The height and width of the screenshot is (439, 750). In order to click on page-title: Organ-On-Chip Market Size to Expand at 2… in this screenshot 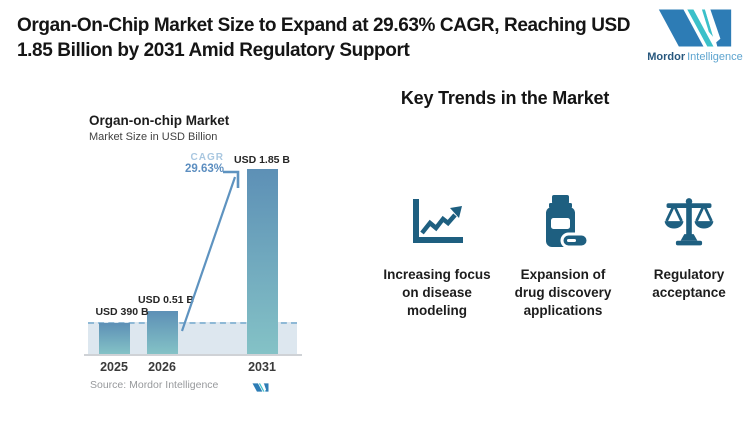, I will do `click(324, 38)`.